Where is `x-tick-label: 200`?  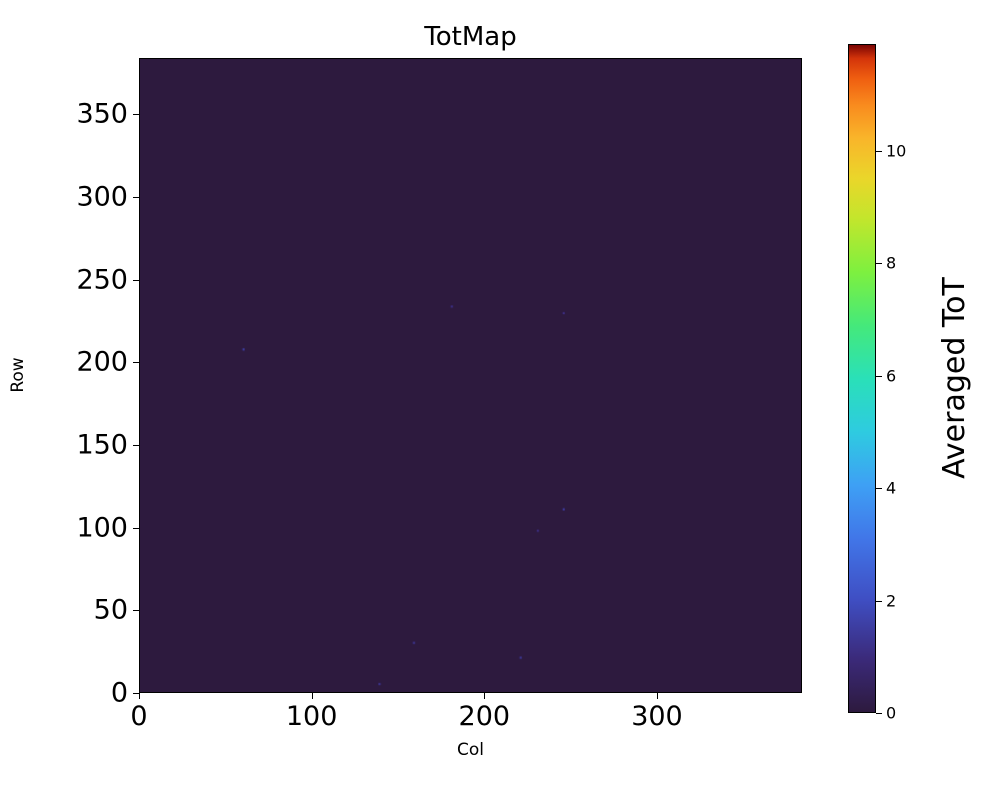
x-tick-label: 200 is located at coordinates (484, 716).